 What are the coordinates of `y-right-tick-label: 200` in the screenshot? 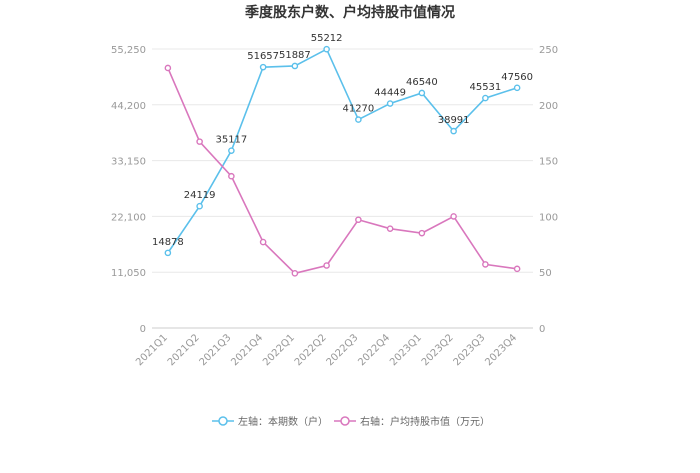 It's located at (548, 106).